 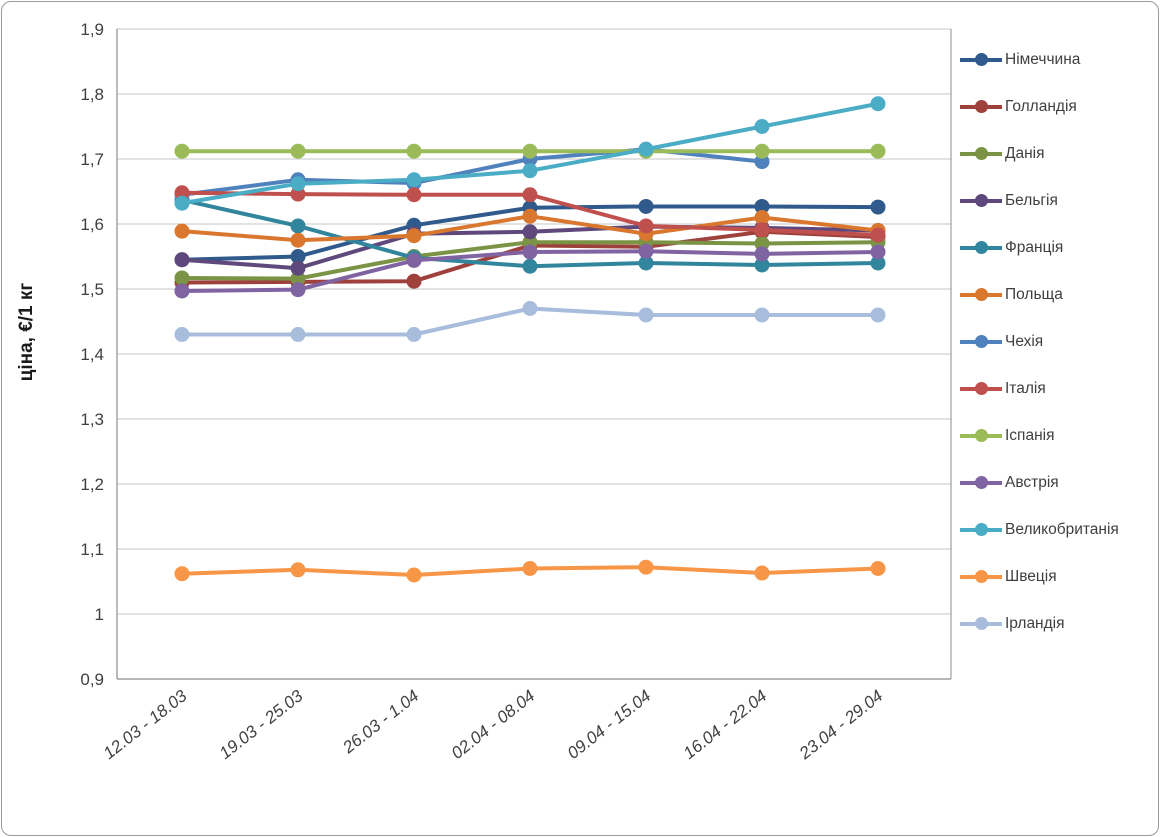 What do you see at coordinates (1058, 153) in the screenshot?
I see `legend-item: Данія` at bounding box center [1058, 153].